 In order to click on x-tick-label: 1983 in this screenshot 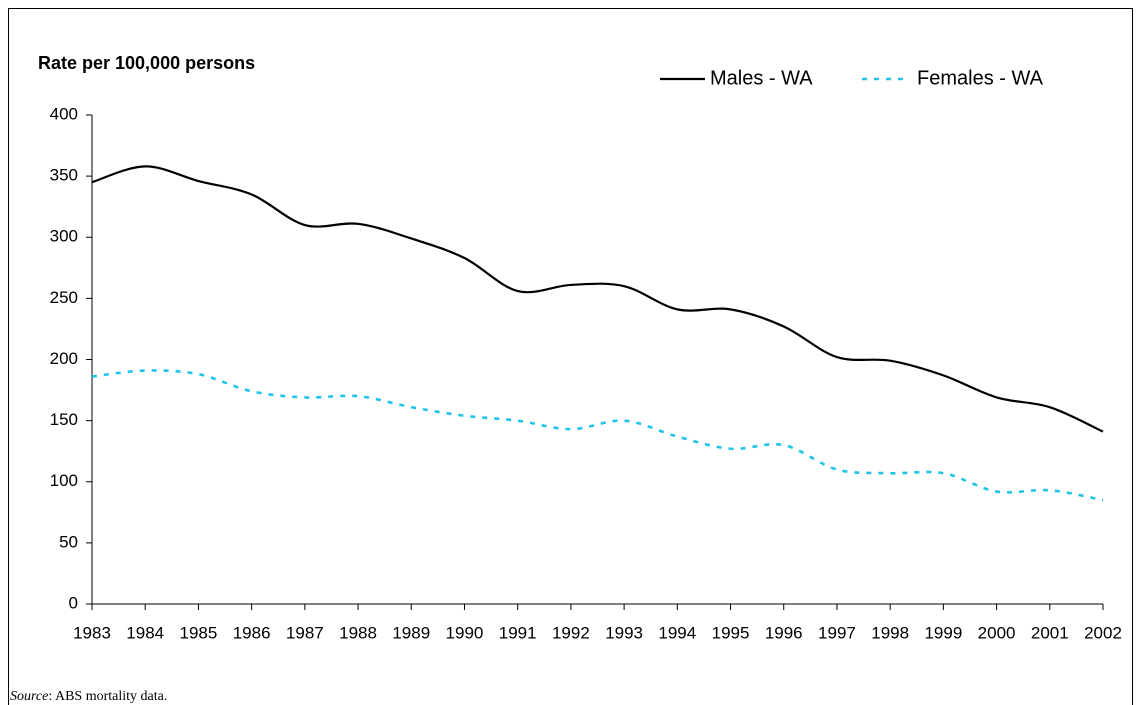, I will do `click(92, 632)`.